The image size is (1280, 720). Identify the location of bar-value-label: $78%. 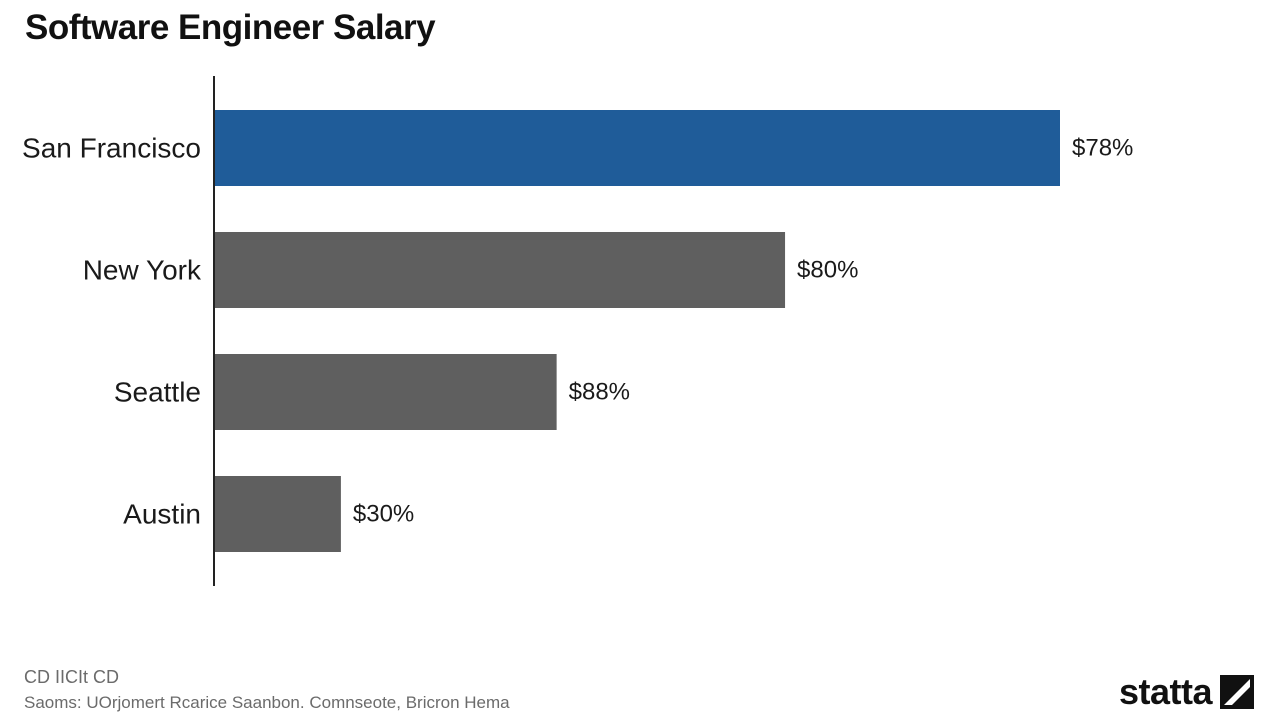
(1102, 148).